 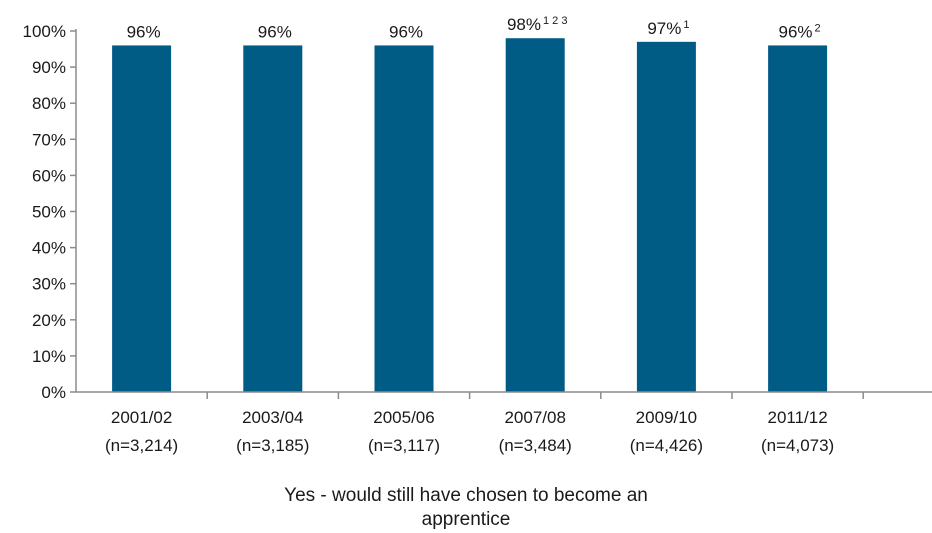 What do you see at coordinates (49, 284) in the screenshot?
I see `y-tick-label: 30%` at bounding box center [49, 284].